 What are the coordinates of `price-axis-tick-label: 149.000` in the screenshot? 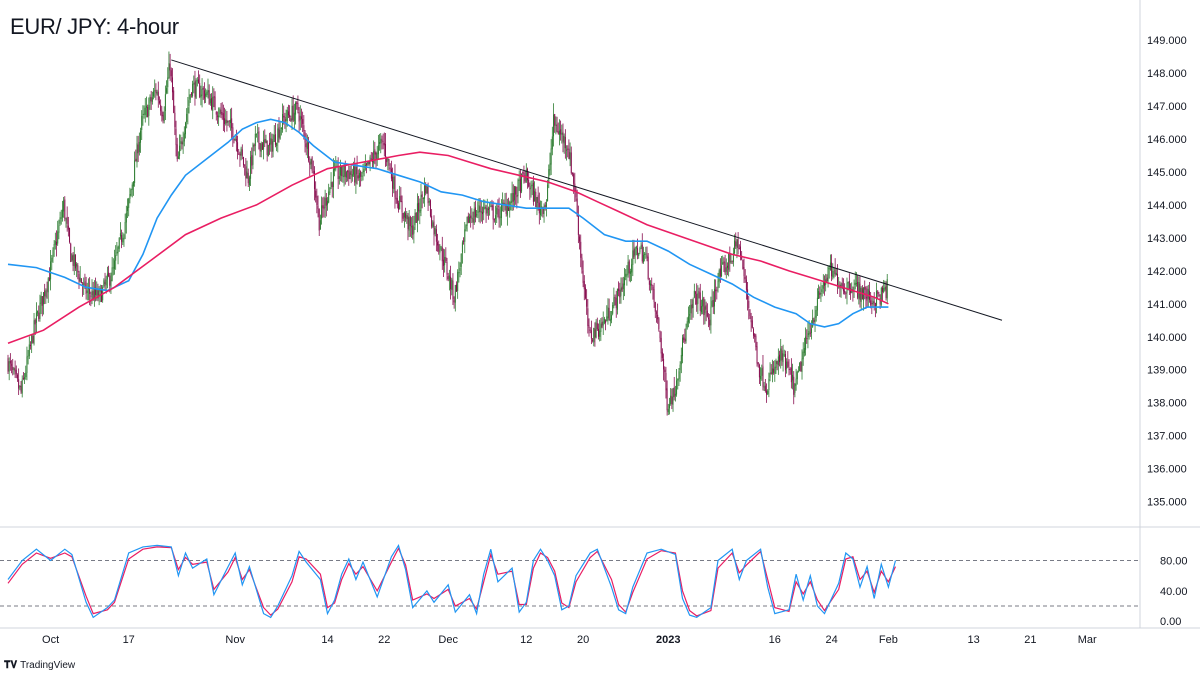 It's located at (1167, 41).